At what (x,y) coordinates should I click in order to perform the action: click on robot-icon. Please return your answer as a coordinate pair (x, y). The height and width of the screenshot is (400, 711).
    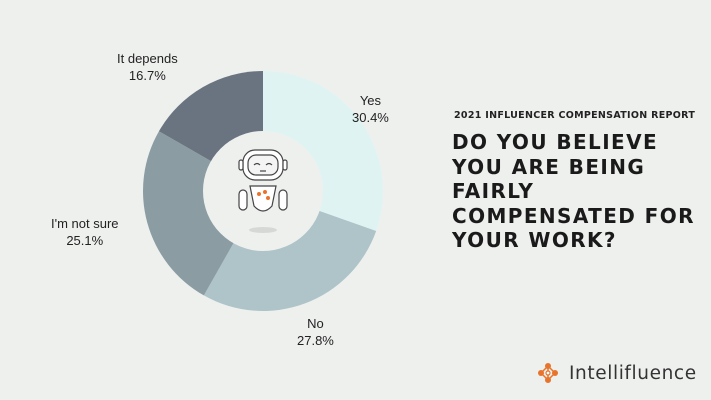
    Looking at the image, I should click on (263, 191).